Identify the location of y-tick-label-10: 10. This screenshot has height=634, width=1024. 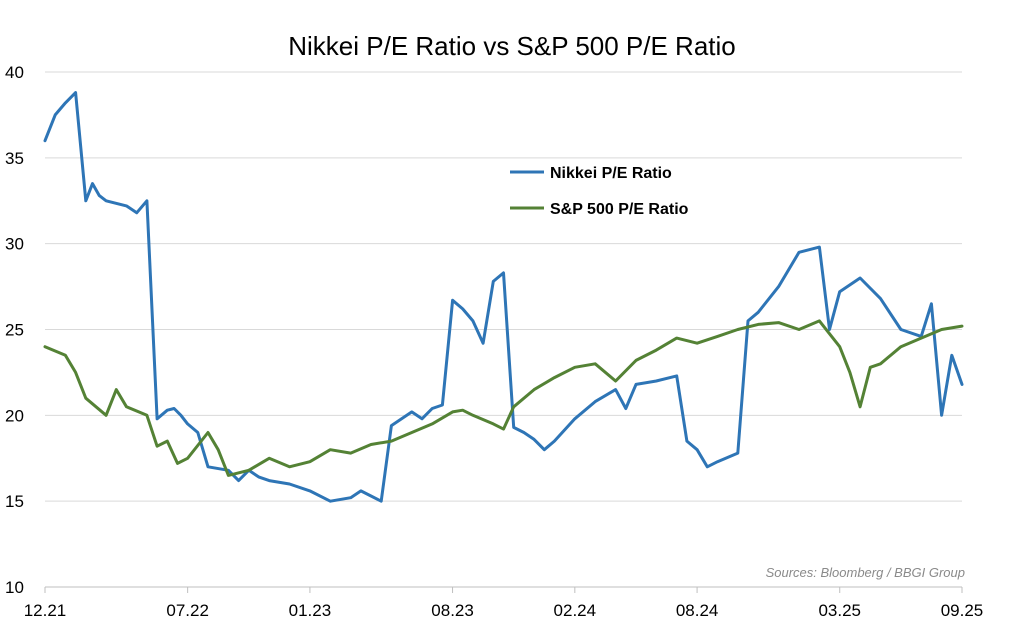
(14, 587).